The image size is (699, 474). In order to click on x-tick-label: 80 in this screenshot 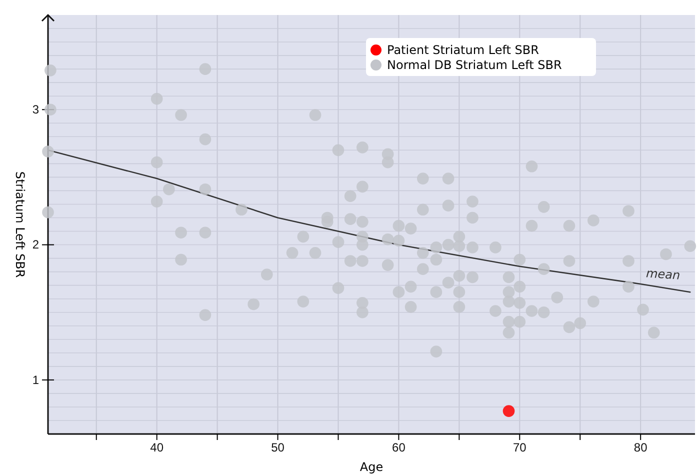, I will do `click(641, 447)`.